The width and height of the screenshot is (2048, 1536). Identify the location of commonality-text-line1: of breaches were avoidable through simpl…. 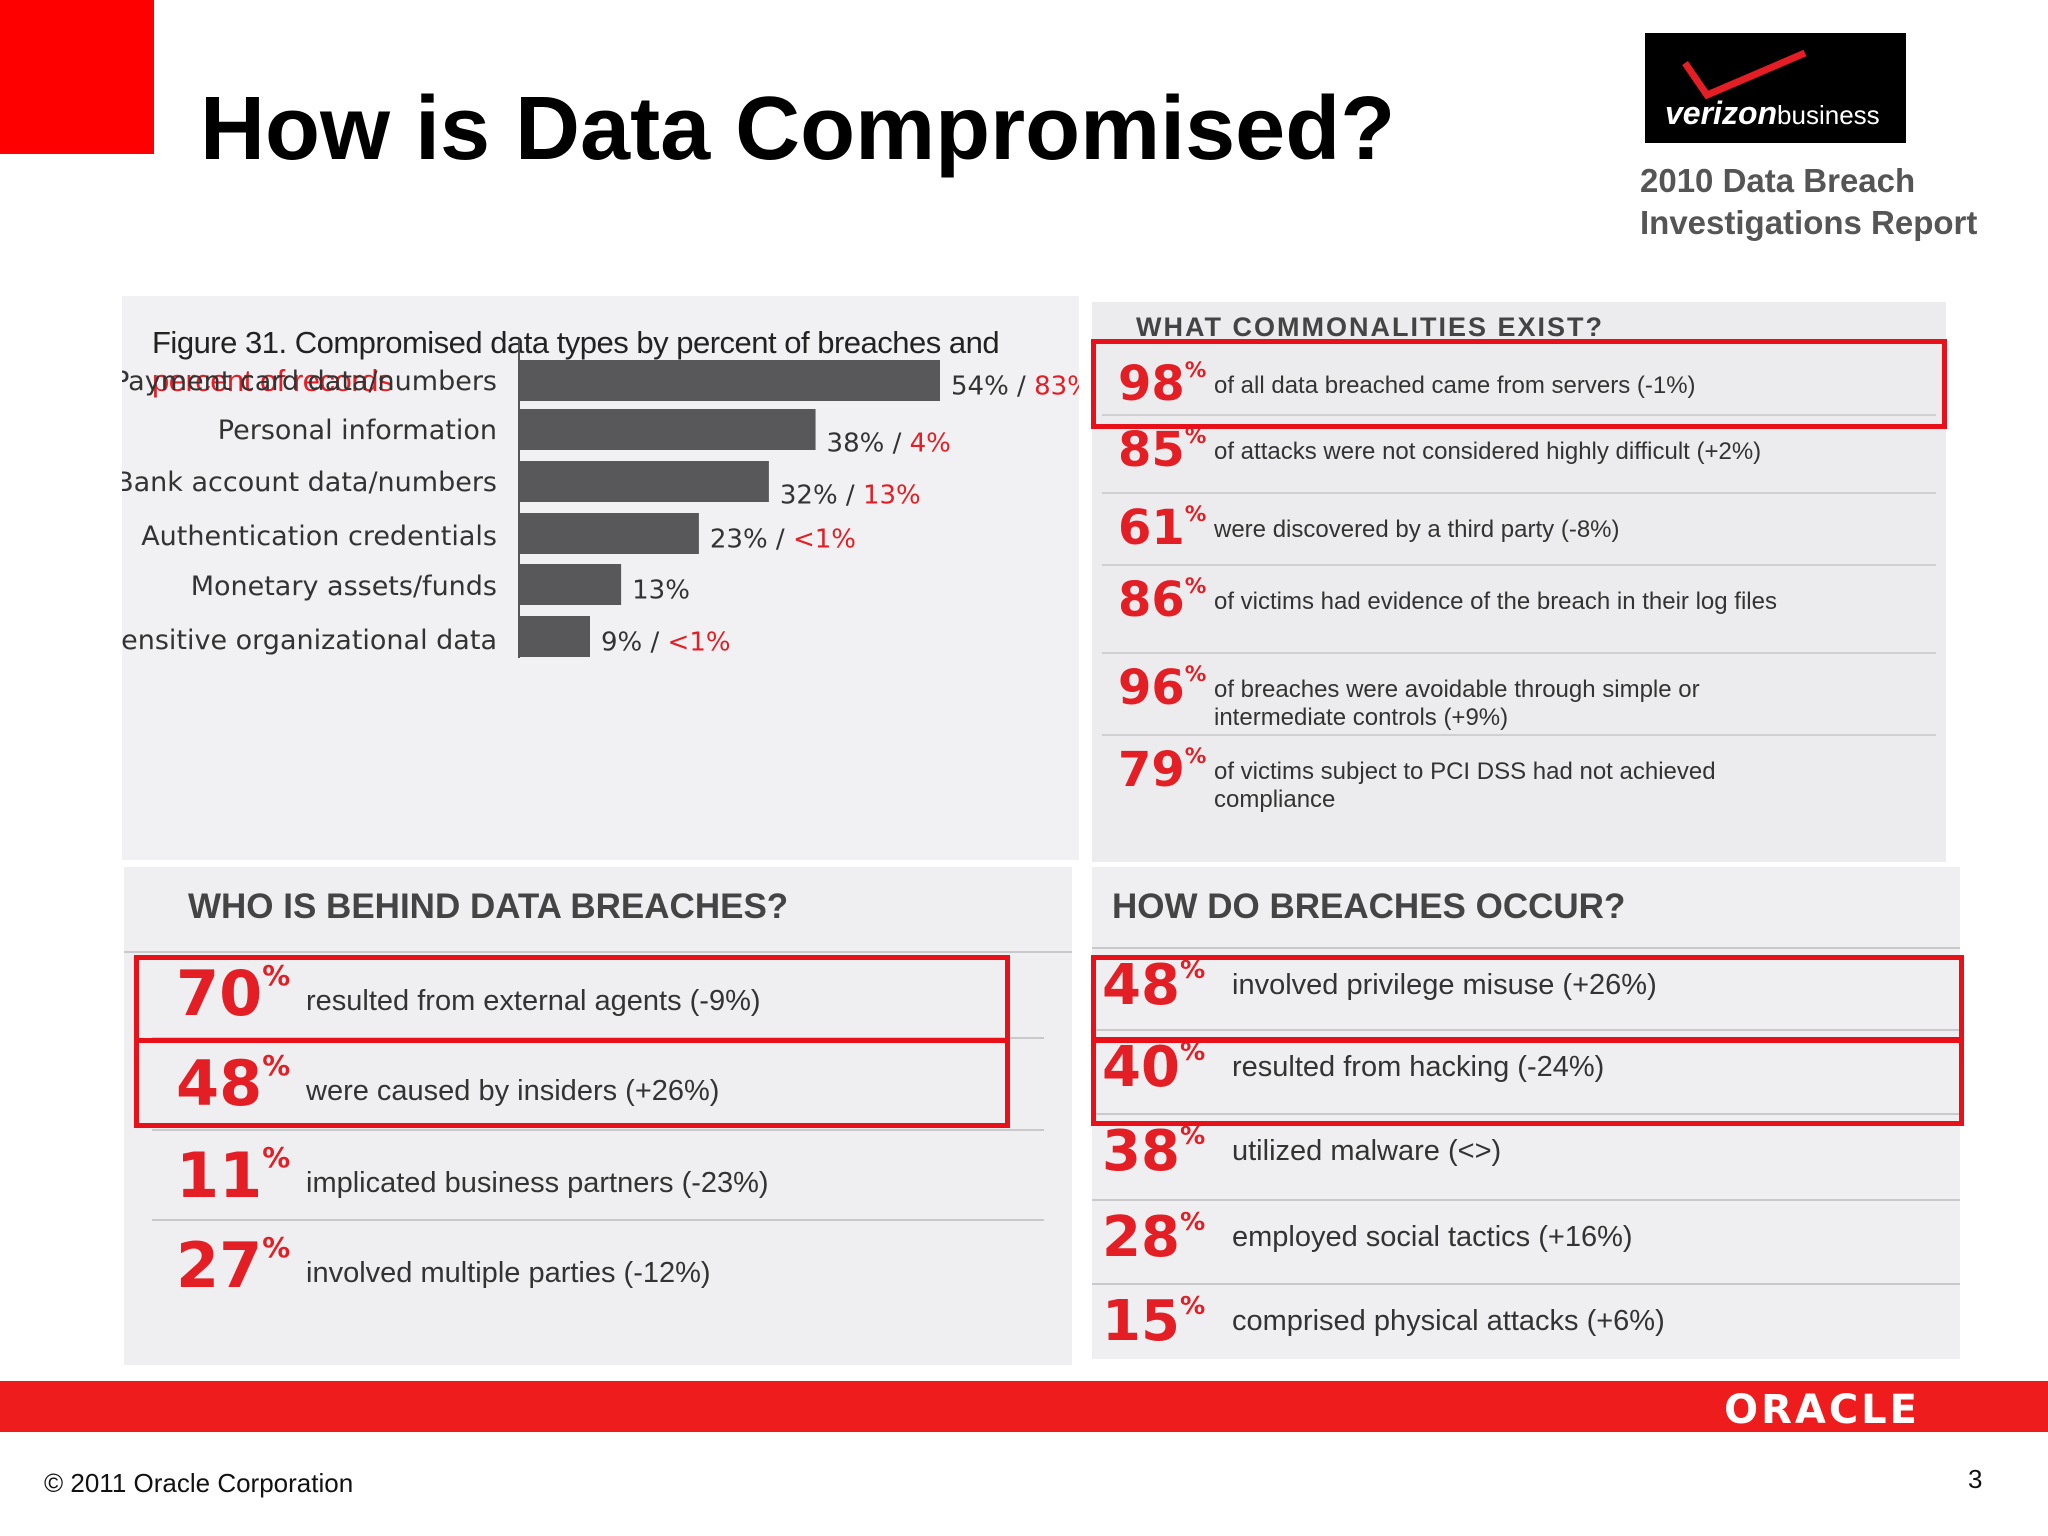
(1457, 689).